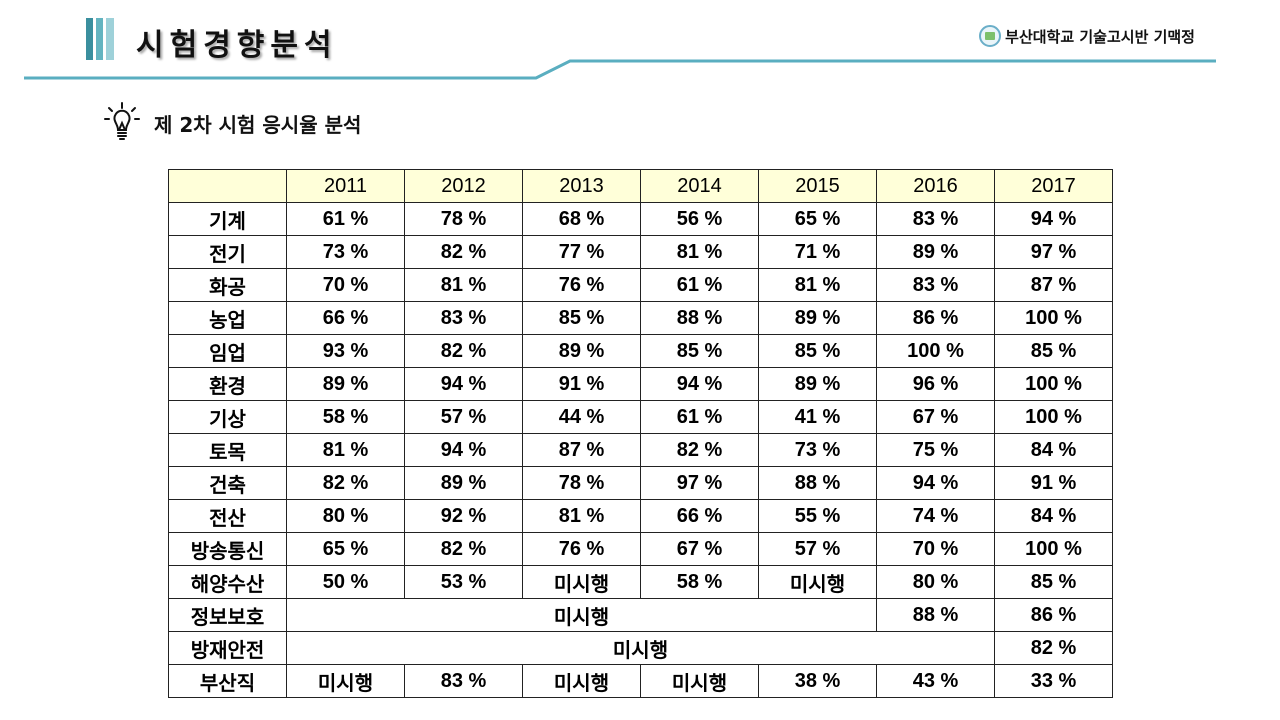 The height and width of the screenshot is (720, 1280). What do you see at coordinates (227, 450) in the screenshot?
I see `field-name-cell: 토목` at bounding box center [227, 450].